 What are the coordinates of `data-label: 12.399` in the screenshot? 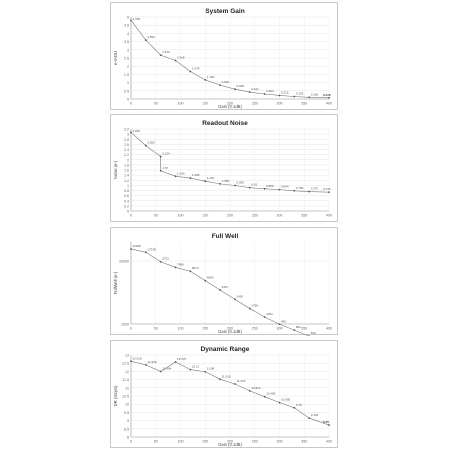 It's located at (152, 362).